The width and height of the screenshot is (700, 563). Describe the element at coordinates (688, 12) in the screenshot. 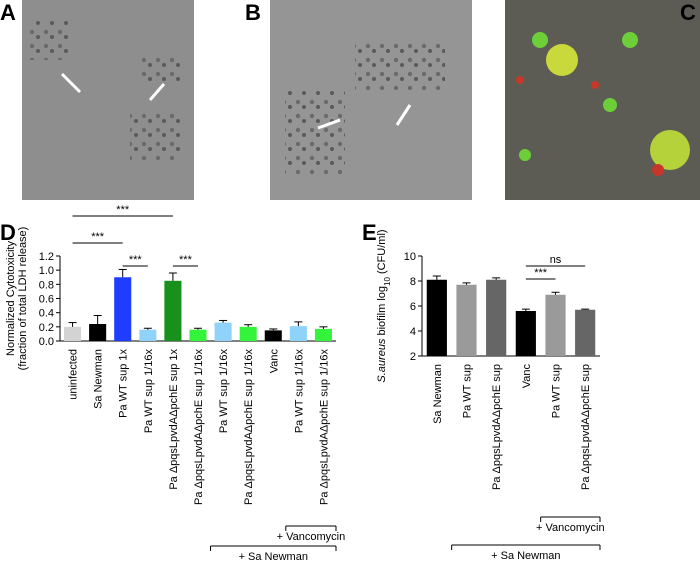

I see `panel-label: C` at that location.